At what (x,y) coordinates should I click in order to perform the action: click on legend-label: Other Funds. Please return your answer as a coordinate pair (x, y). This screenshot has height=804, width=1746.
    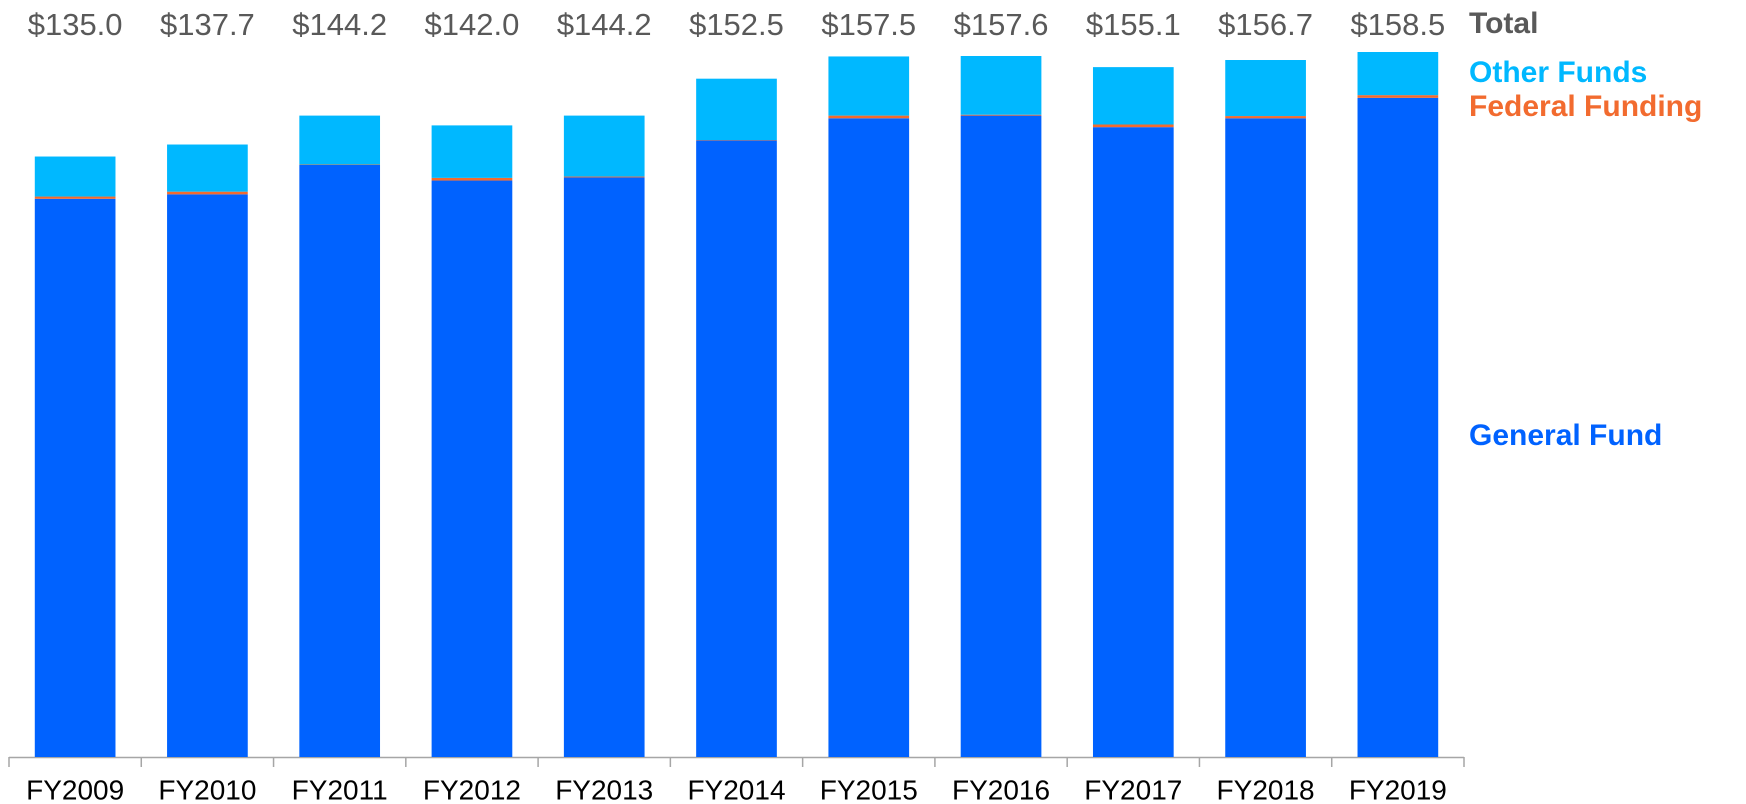
    Looking at the image, I should click on (1558, 72).